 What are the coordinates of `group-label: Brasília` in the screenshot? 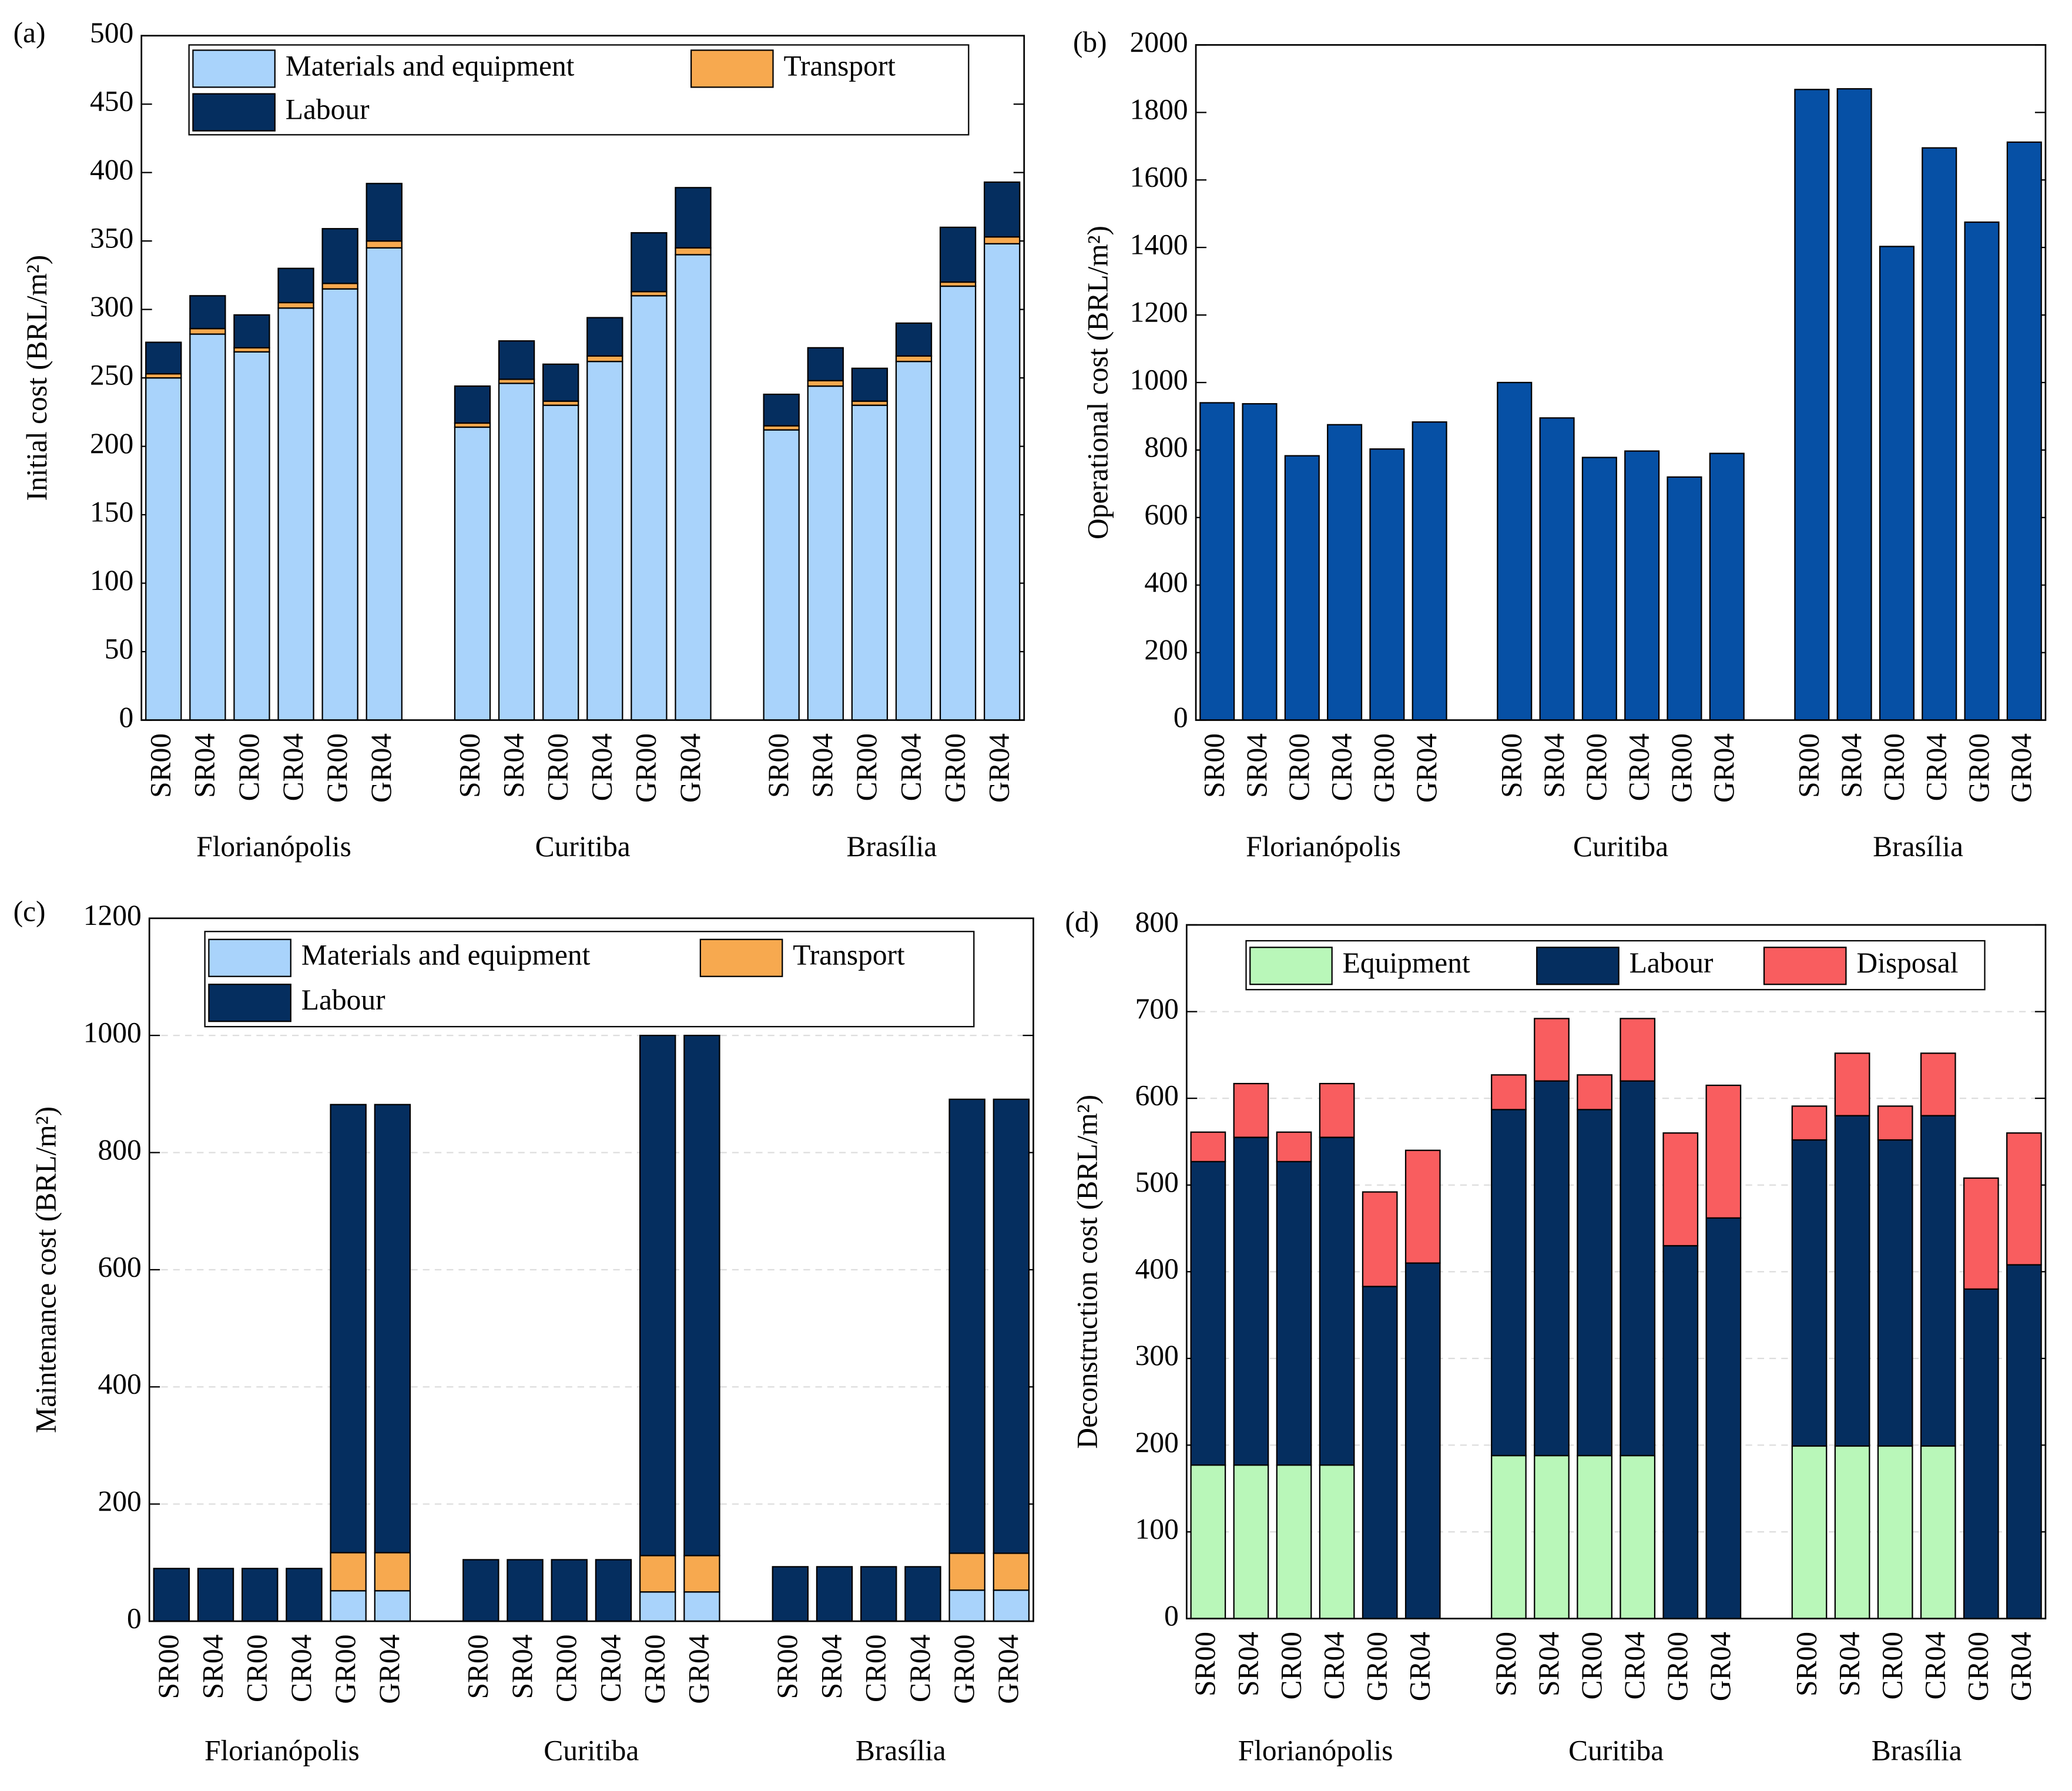 It's located at (892, 846).